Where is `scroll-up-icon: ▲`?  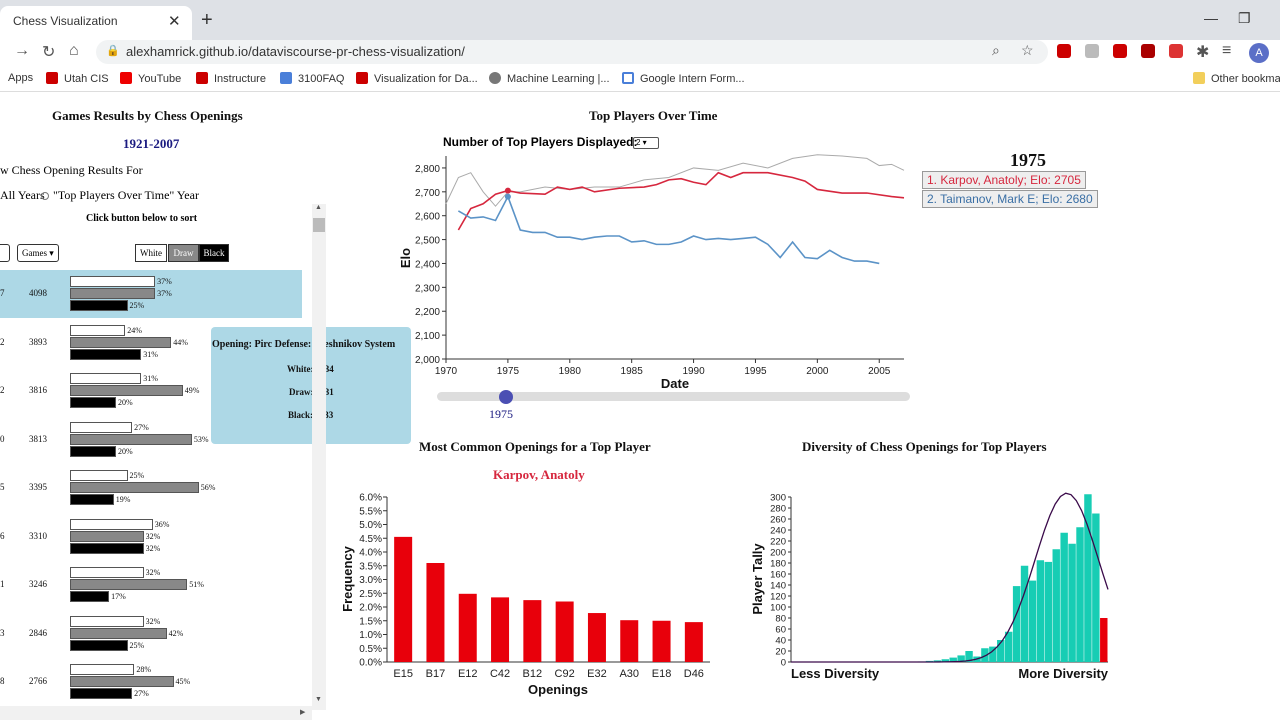
scroll-up-icon: ▲ is located at coordinates (318, 207).